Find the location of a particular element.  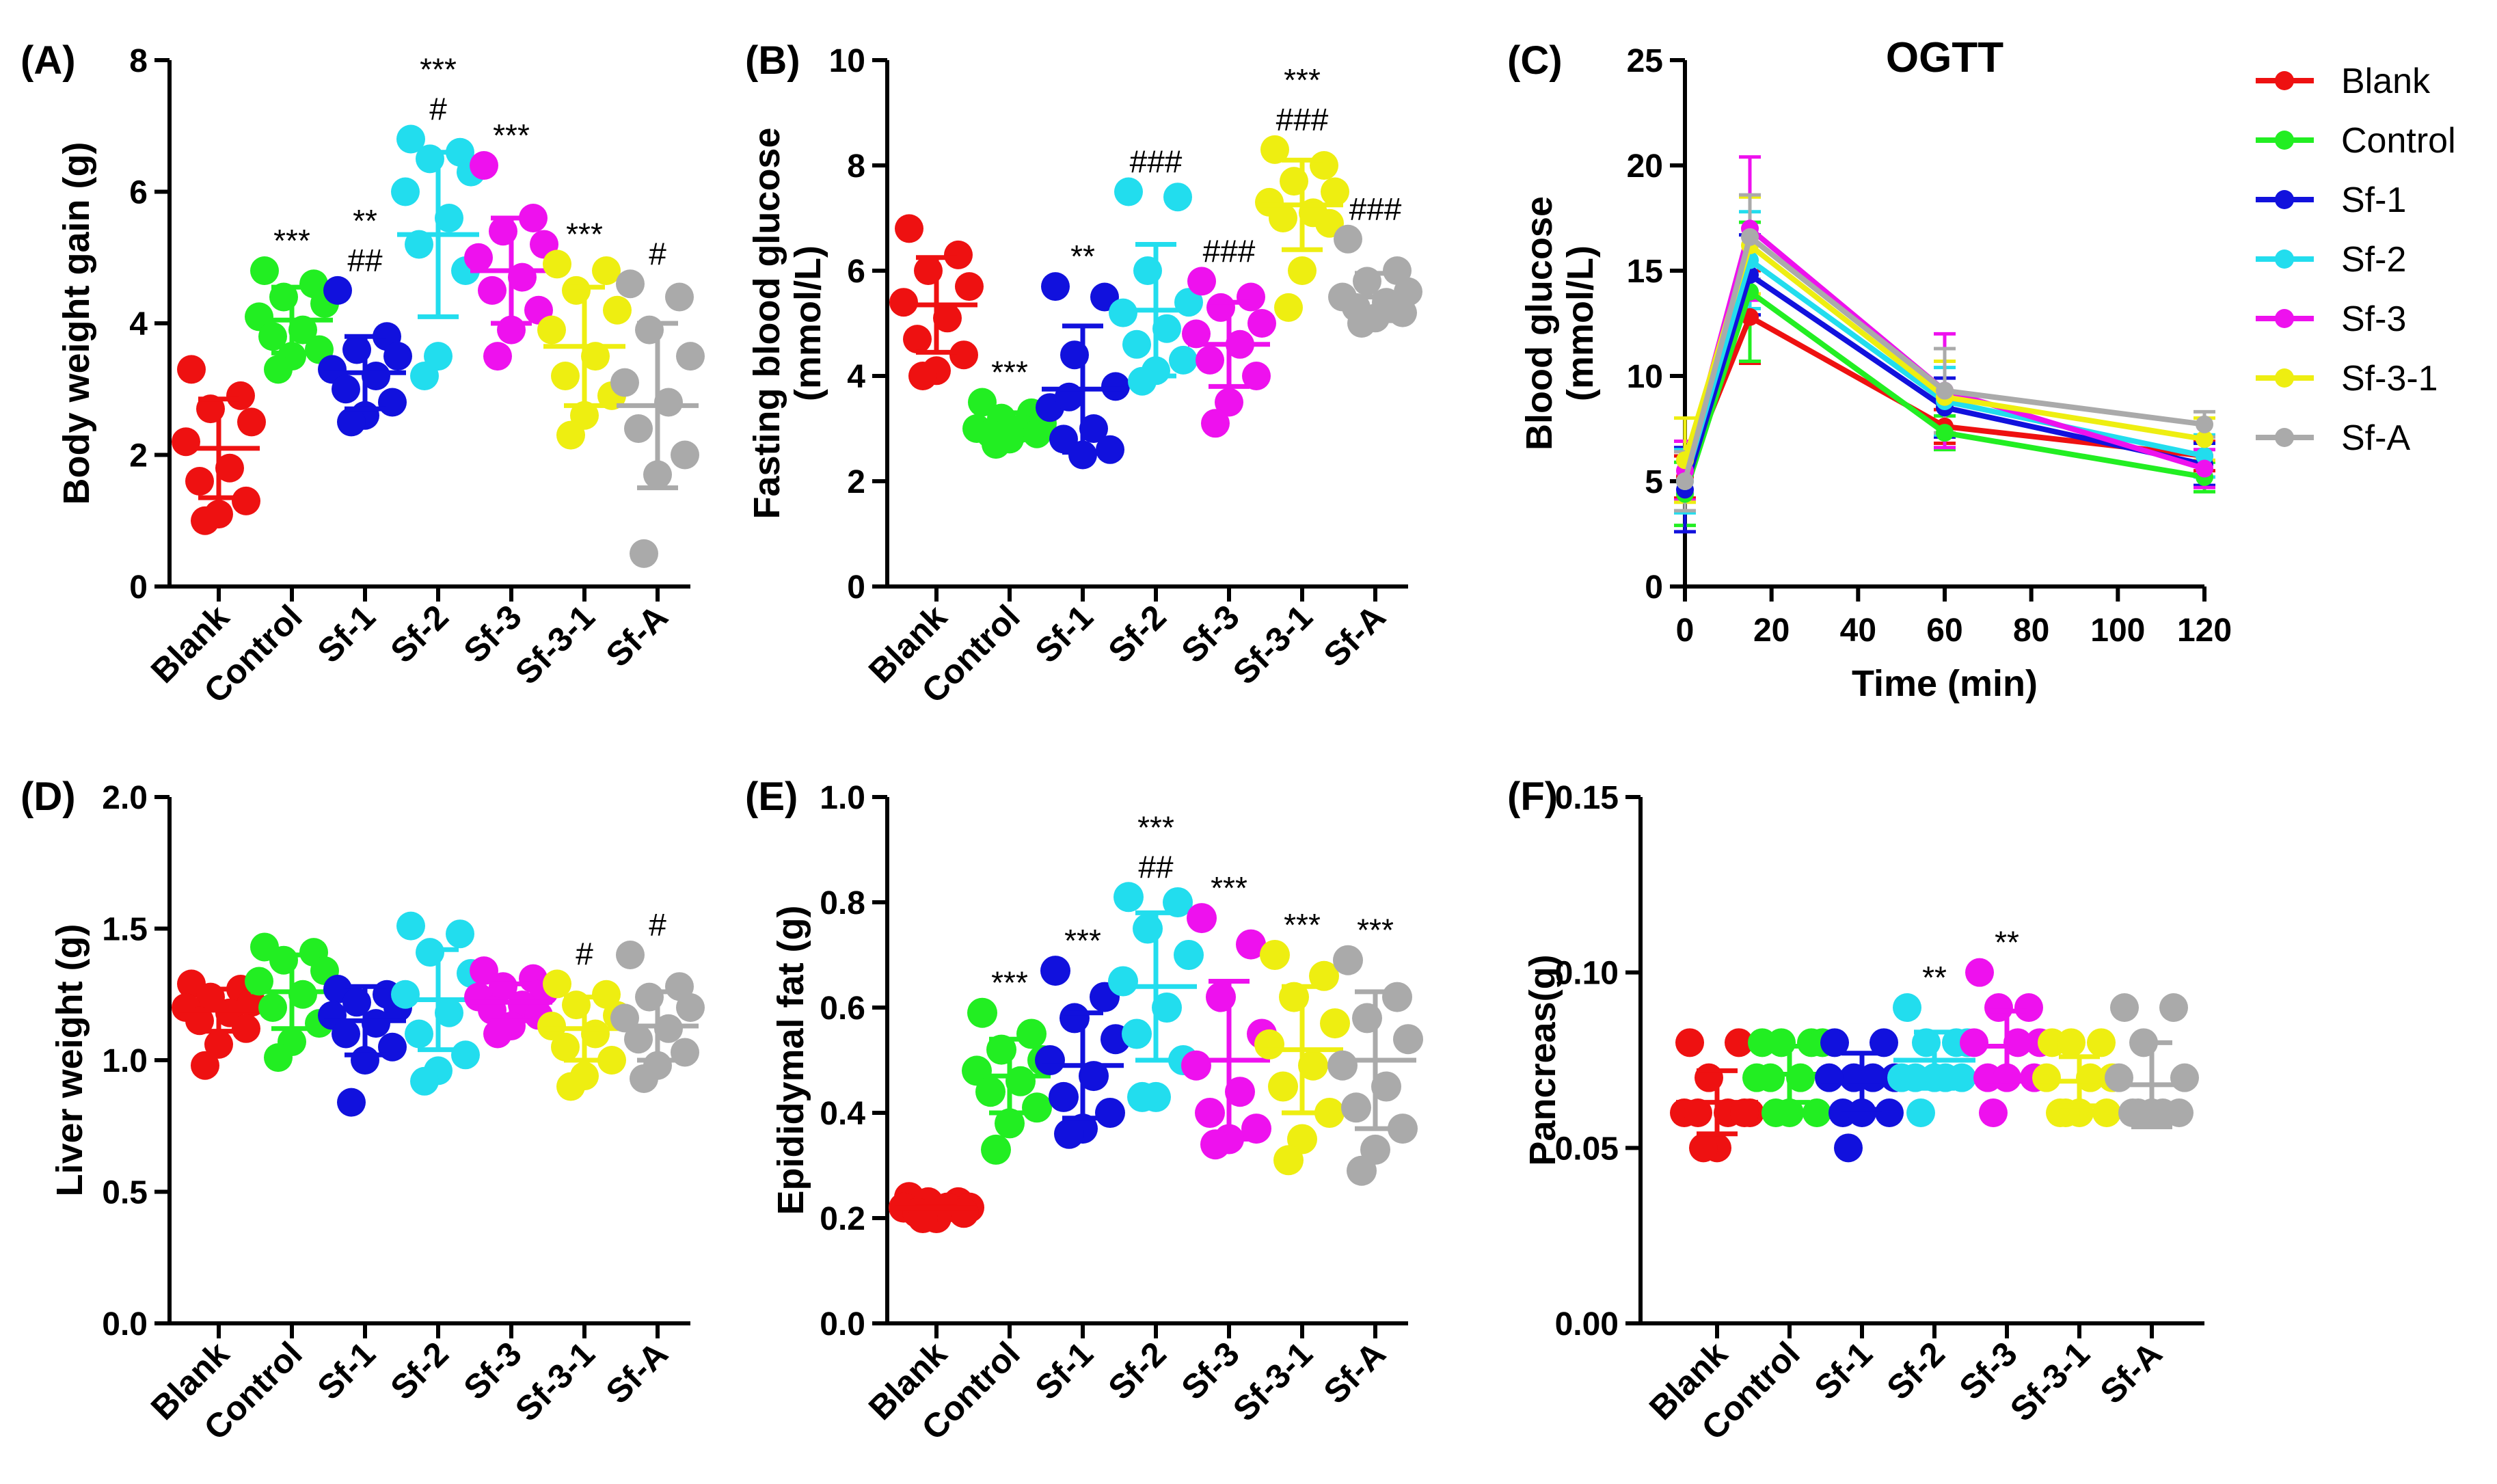

x-axis-label: Time (min) is located at coordinates (1945, 684).